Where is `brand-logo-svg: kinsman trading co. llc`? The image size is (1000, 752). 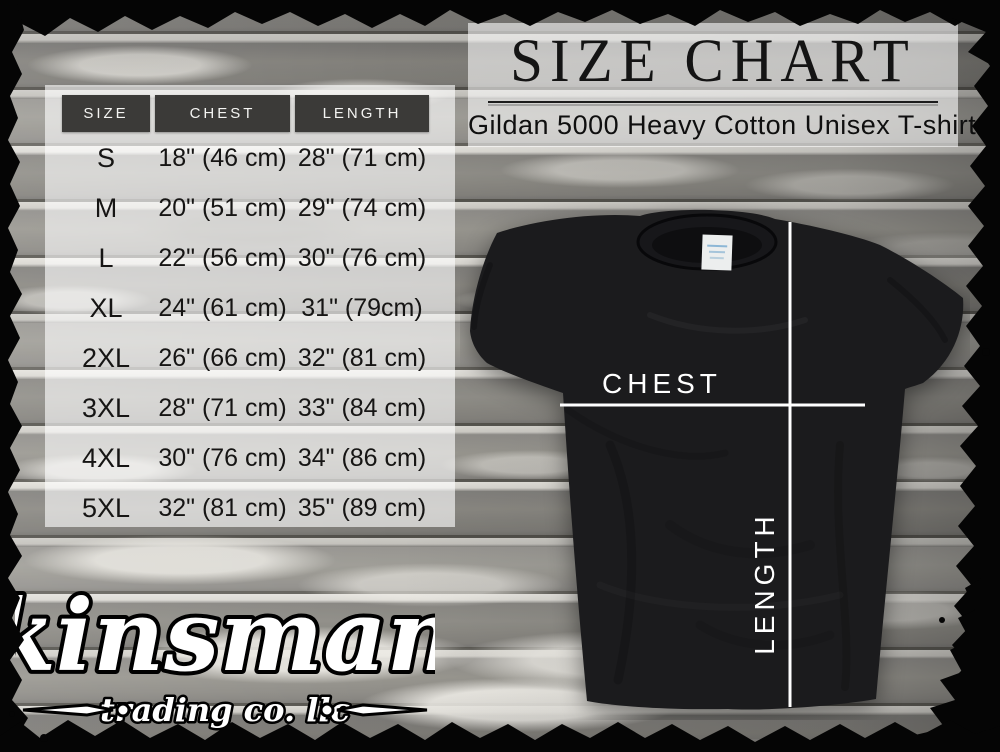 brand-logo-svg: kinsman trading co. llc is located at coordinates (231, 653).